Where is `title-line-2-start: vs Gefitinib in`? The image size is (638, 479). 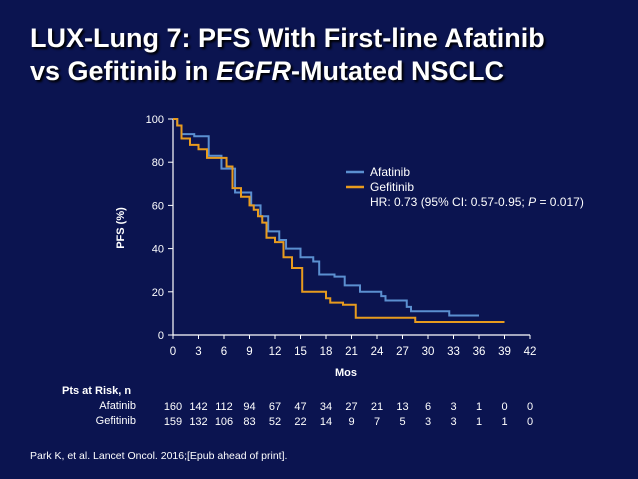
title-line-2-start: vs Gefitinib in is located at coordinates (123, 71).